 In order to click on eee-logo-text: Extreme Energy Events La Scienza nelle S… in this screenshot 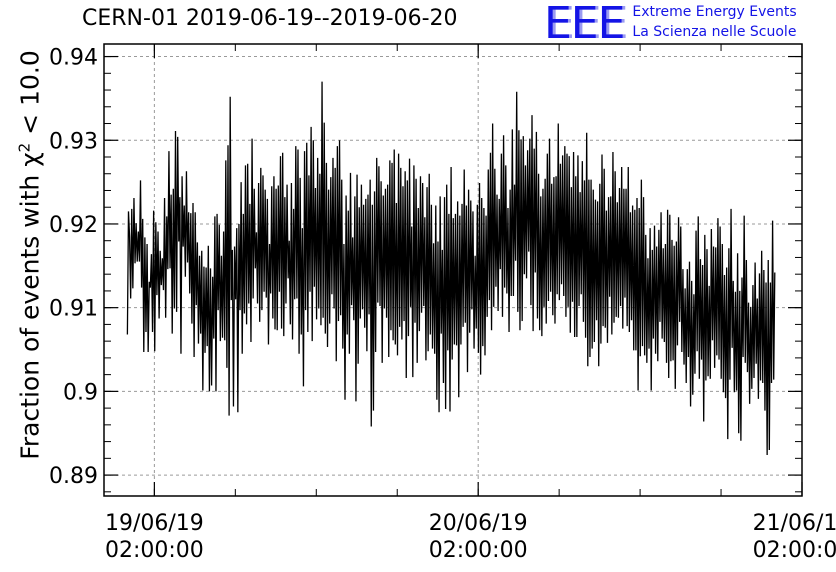, I will do `click(714, 22)`.